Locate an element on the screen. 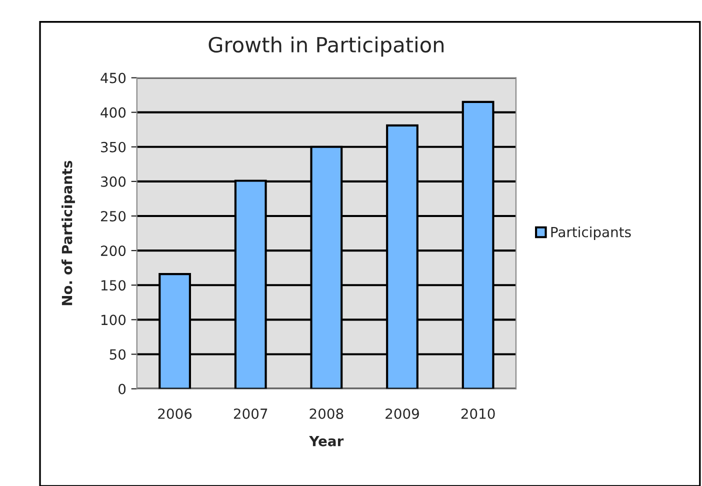 This screenshot has height=486, width=702. x-tick-label: 2006 is located at coordinates (175, 413).